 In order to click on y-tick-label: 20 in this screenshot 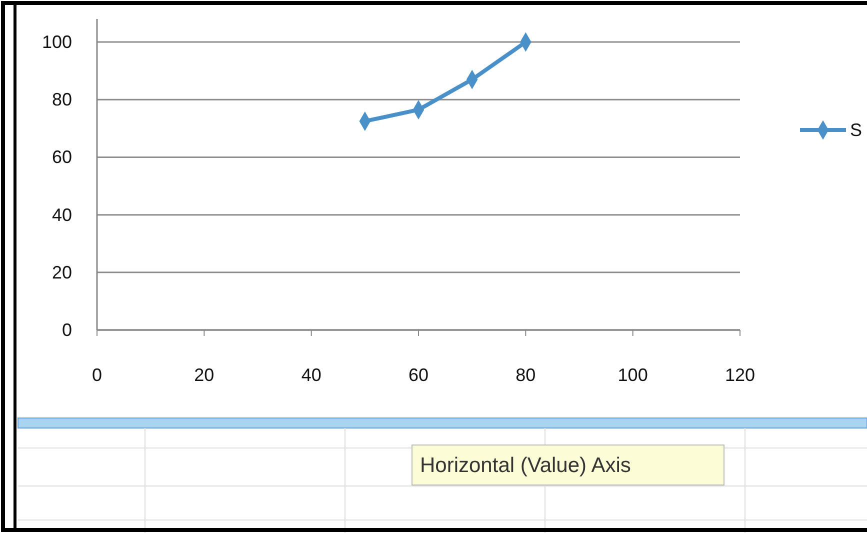, I will do `click(62, 272)`.